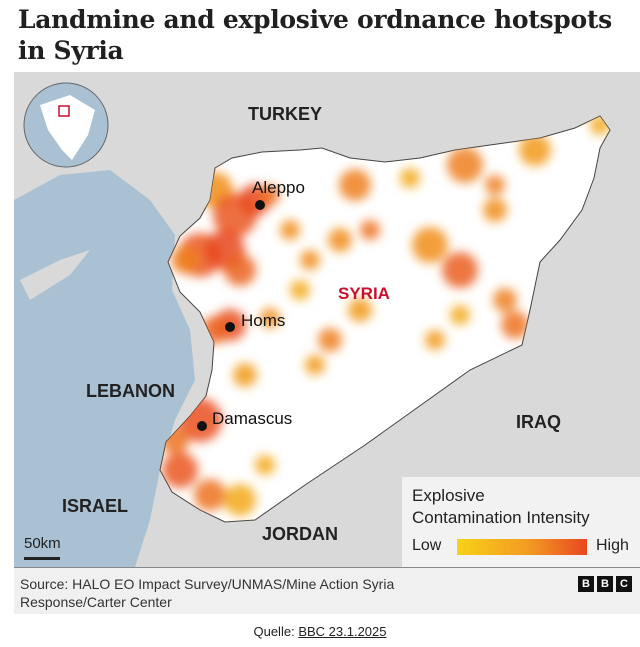  What do you see at coordinates (42, 558) in the screenshot?
I see `scale-bar` at bounding box center [42, 558].